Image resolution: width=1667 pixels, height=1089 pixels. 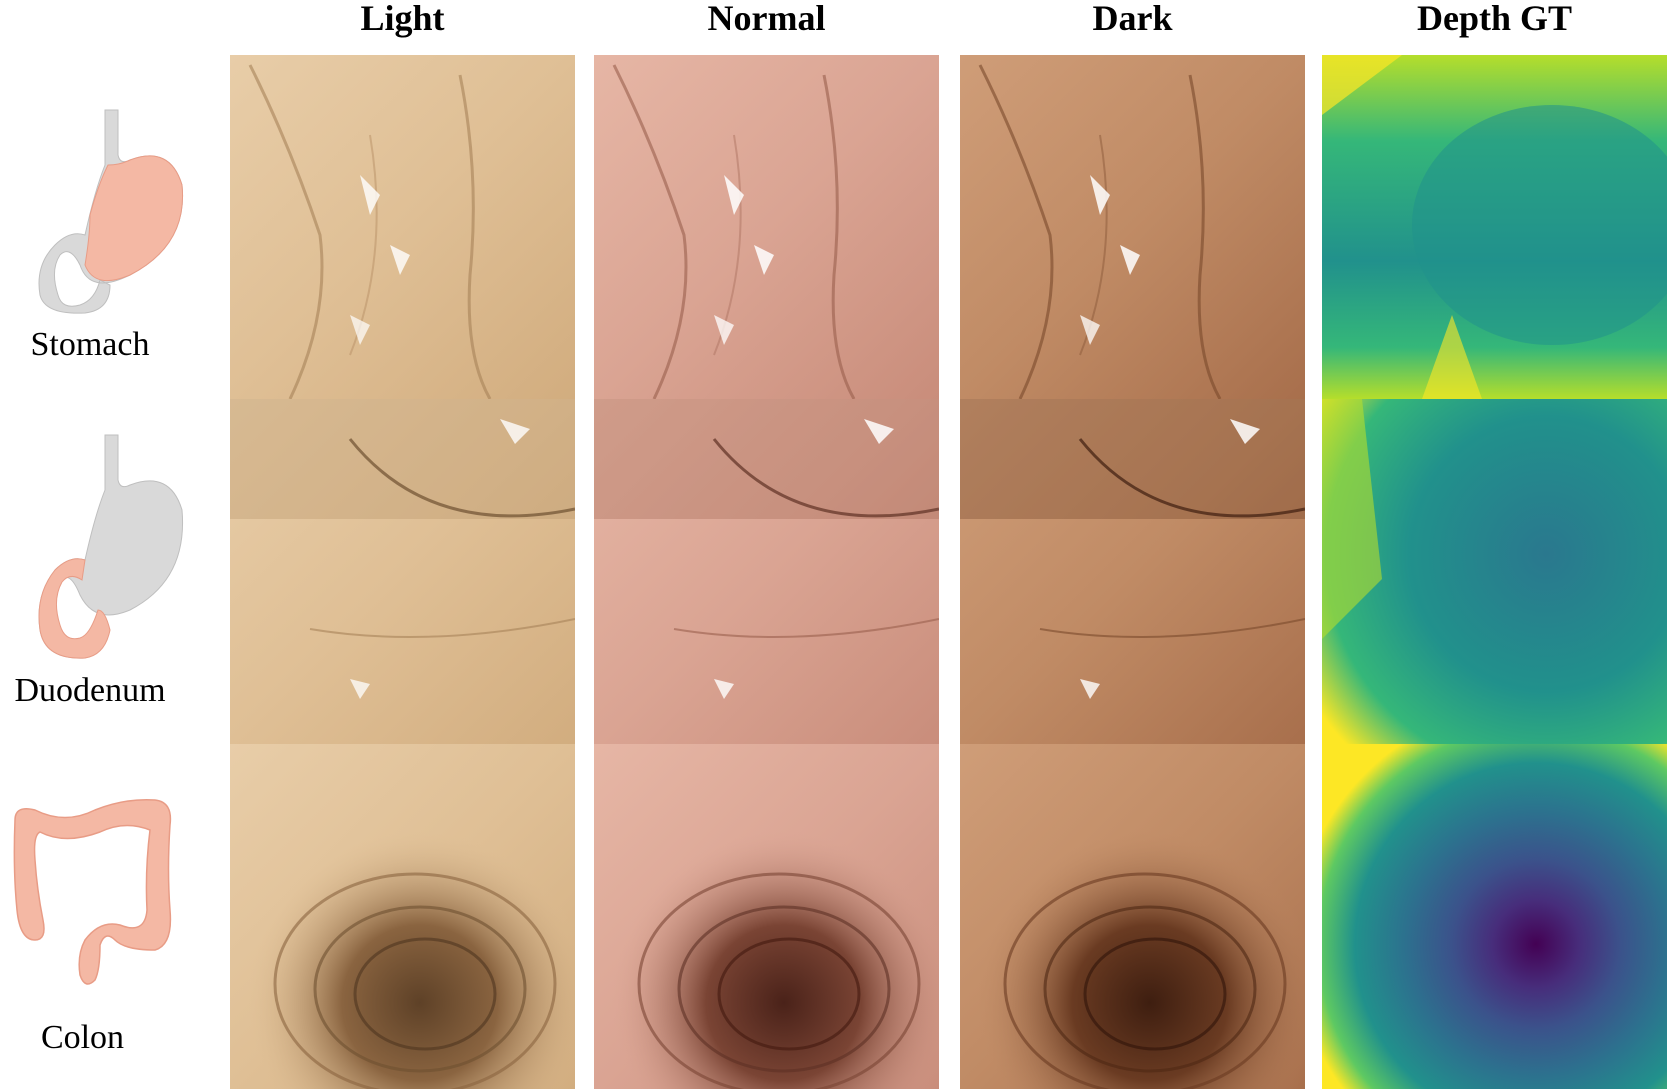 What do you see at coordinates (766, 19) in the screenshot?
I see `column-header-normal: Normal` at bounding box center [766, 19].